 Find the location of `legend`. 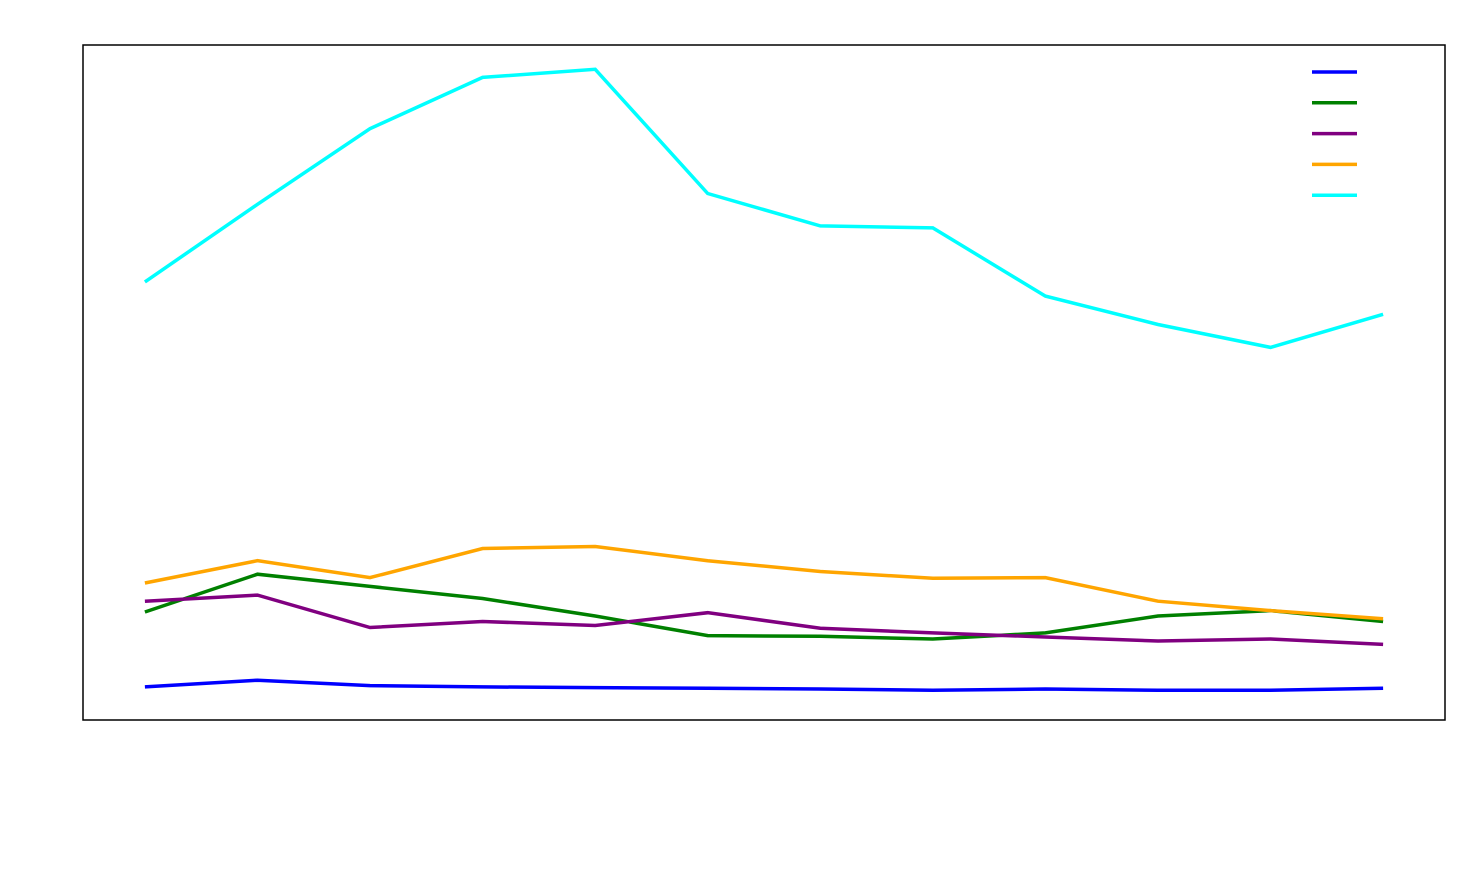

legend is located at coordinates (1334, 133).